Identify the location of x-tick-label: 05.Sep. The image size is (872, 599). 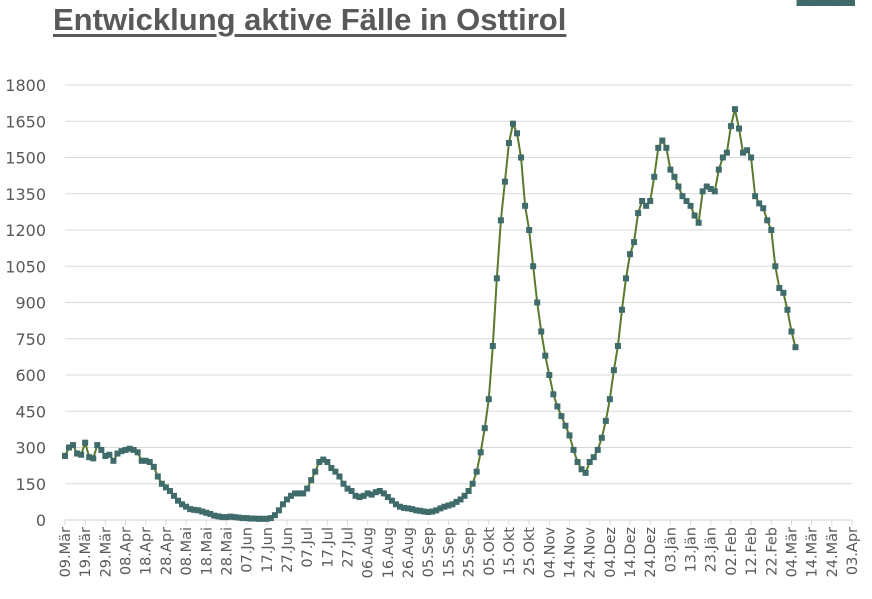
(429, 552).